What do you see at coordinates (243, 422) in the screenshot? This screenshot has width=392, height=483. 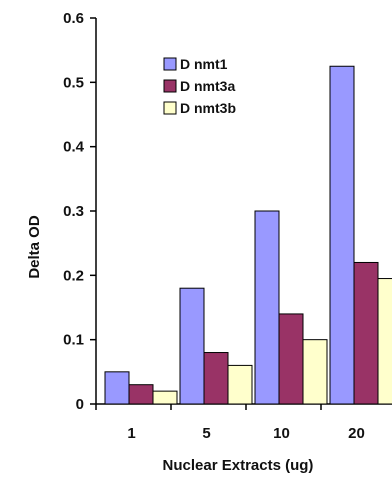 I see `x-axis: 1 5 10 20` at bounding box center [243, 422].